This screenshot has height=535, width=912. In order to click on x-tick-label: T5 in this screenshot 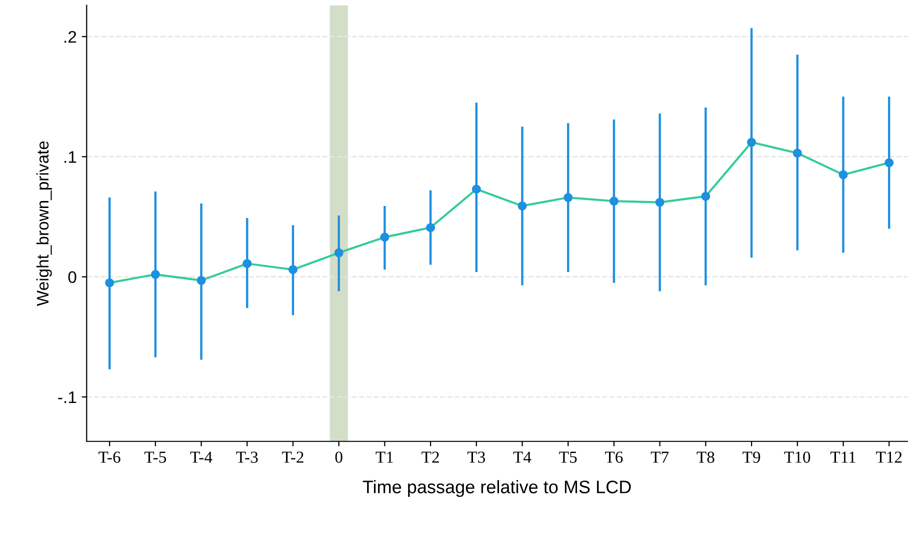, I will do `click(568, 457)`.